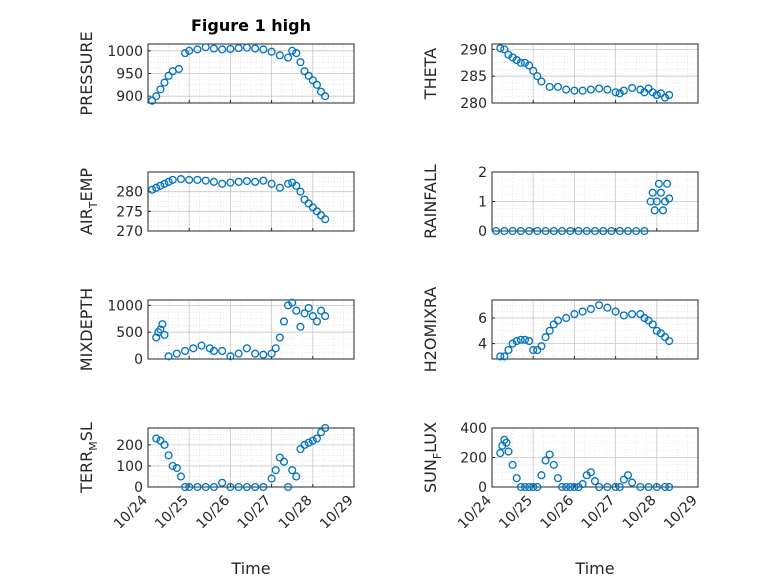  I want to click on y-tick-label: 100, so click(129, 467).